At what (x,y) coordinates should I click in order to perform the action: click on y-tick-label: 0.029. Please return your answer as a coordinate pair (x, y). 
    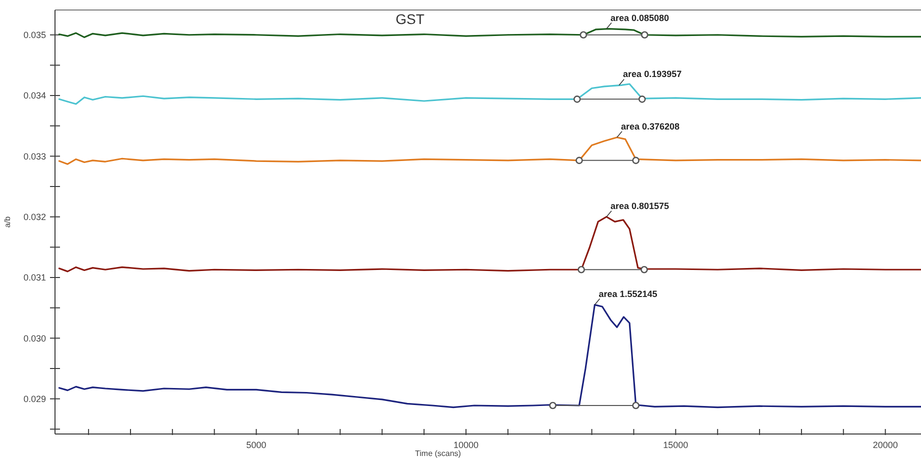
    Looking at the image, I should click on (34, 399).